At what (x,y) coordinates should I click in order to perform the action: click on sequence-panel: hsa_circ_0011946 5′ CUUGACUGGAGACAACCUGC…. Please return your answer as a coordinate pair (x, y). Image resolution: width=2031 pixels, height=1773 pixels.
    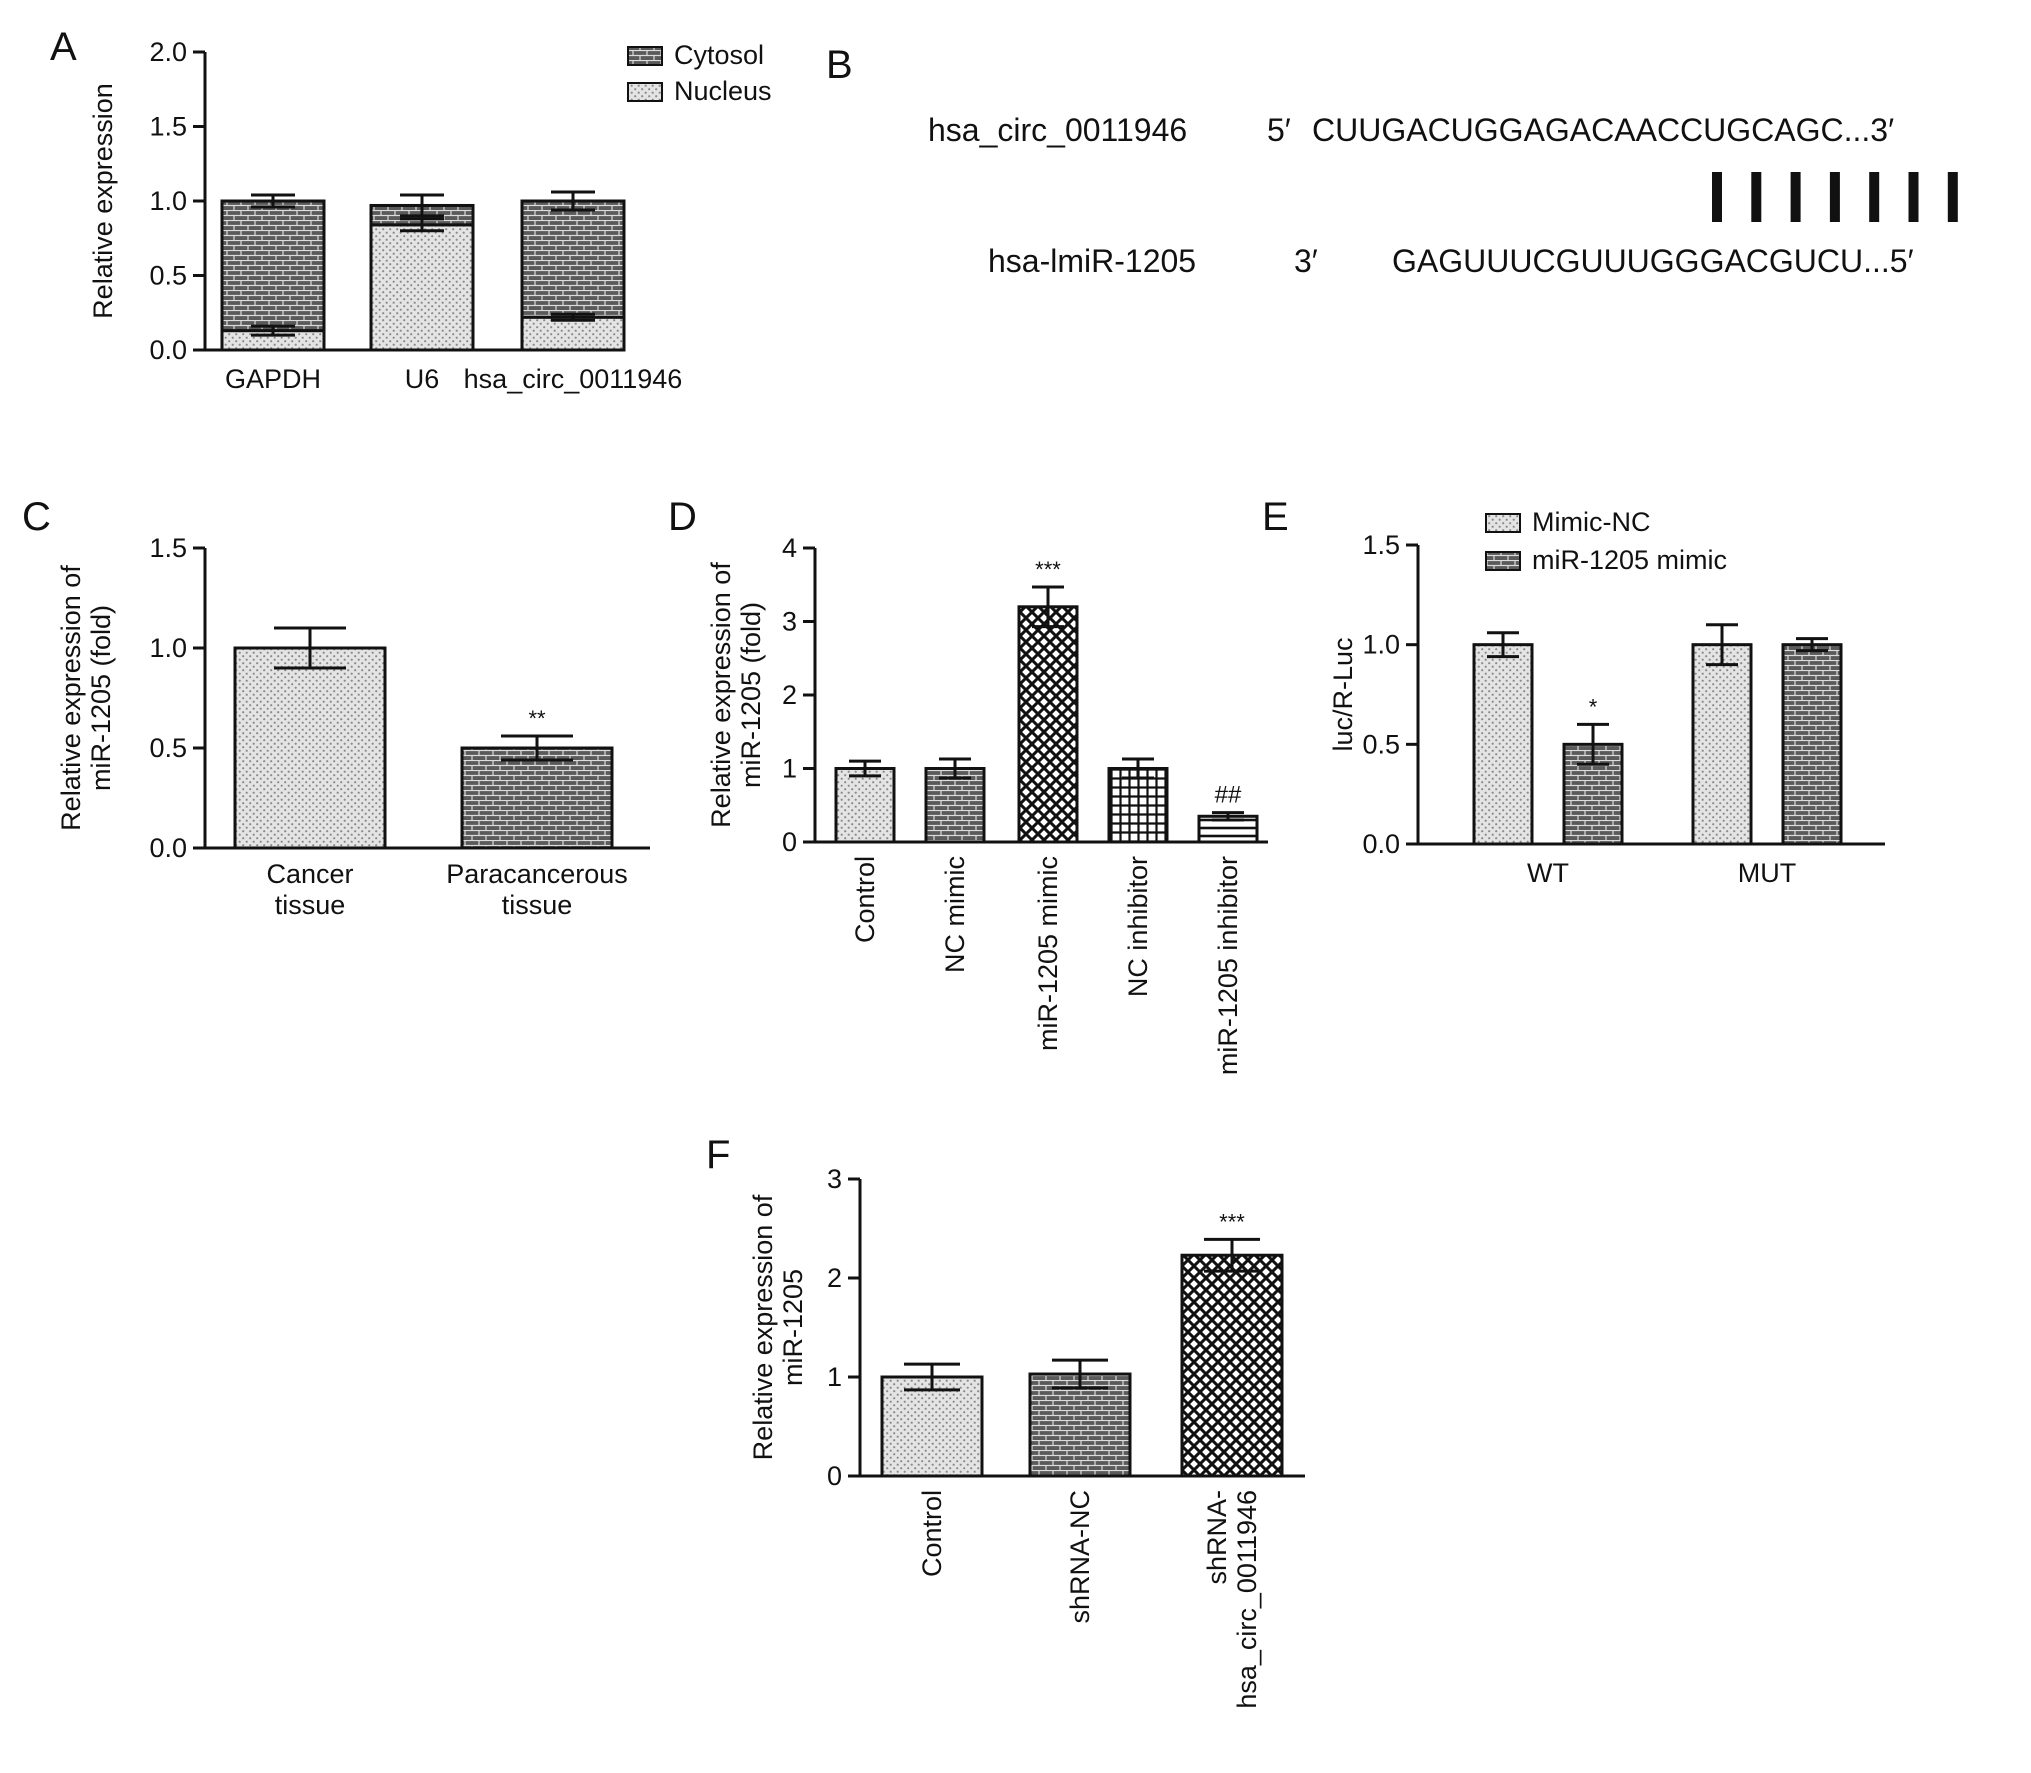
    Looking at the image, I should click on (1443, 195).